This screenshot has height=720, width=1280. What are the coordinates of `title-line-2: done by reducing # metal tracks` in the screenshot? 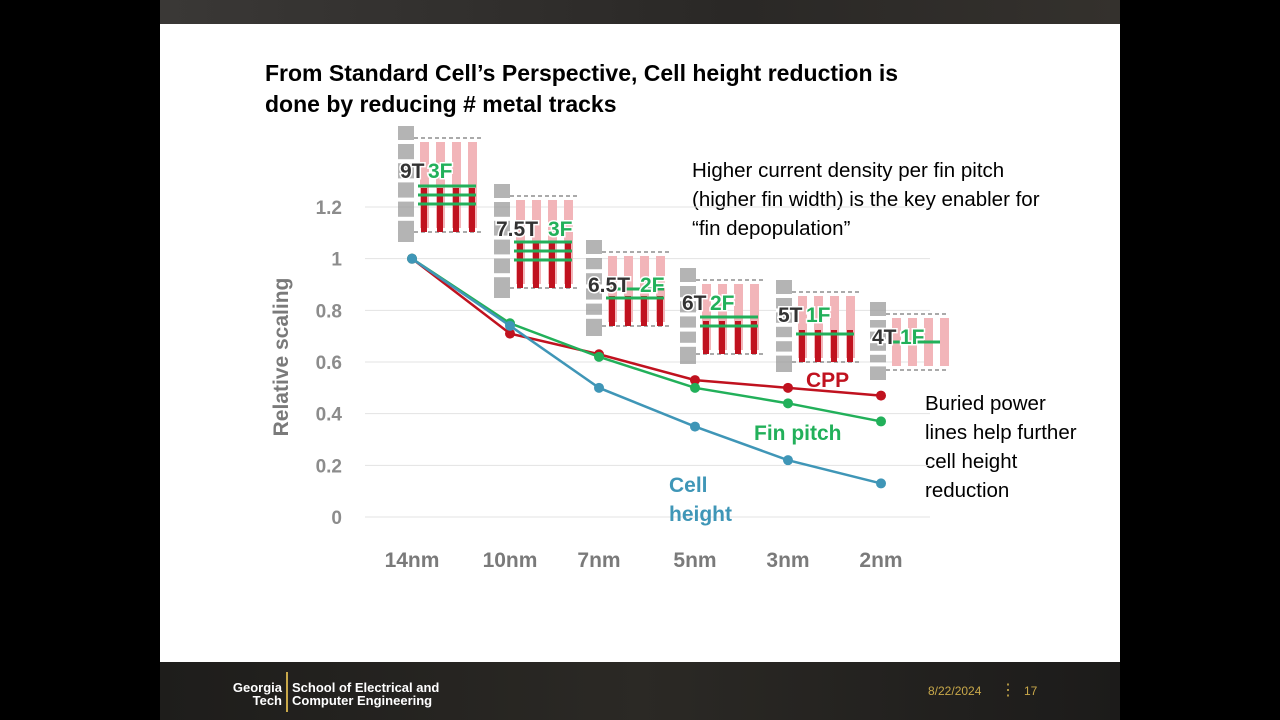 It's located at (441, 104).